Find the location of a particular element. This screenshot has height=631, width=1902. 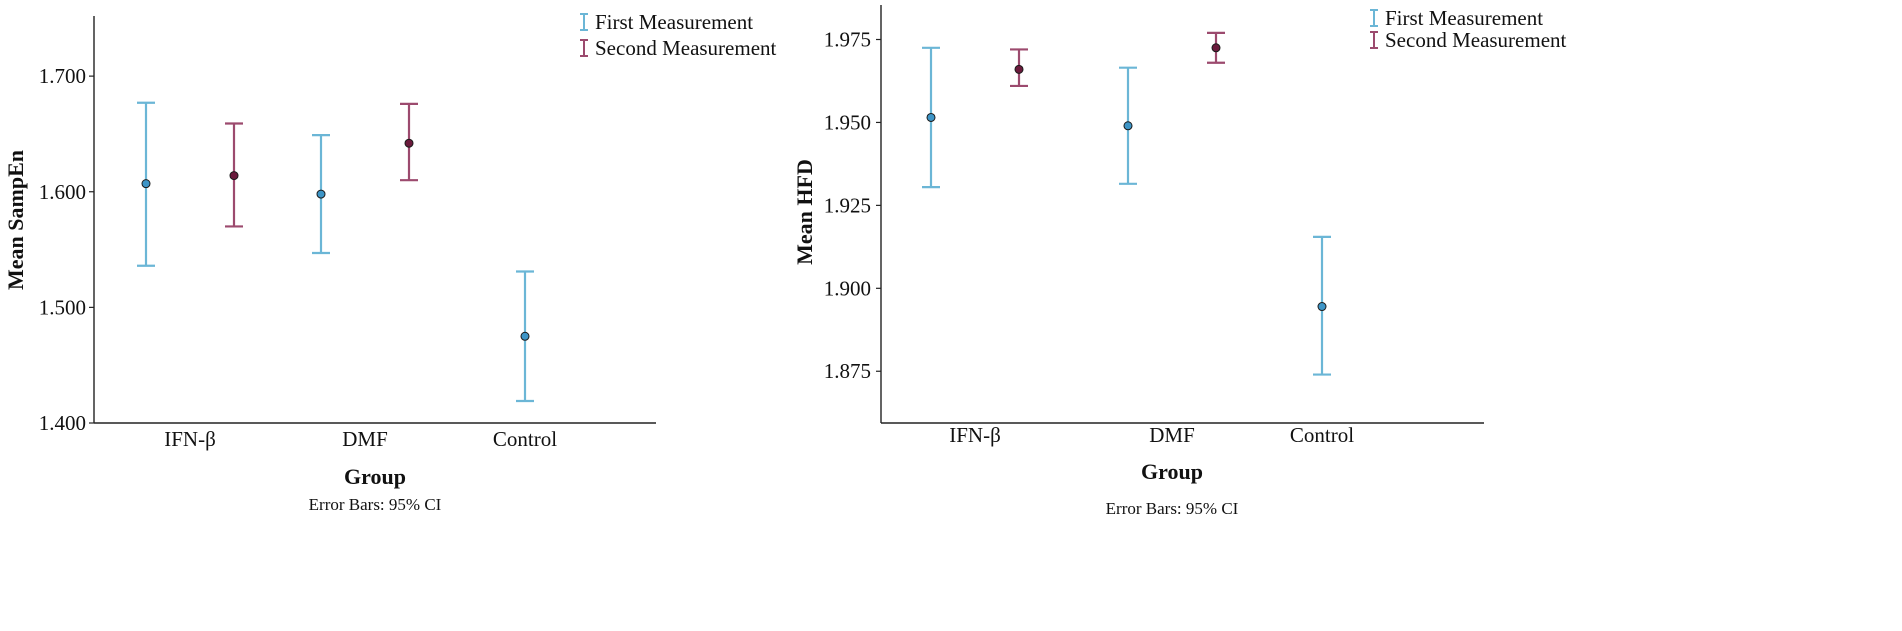

y-tick-label: 1.875 is located at coordinates (847, 371).